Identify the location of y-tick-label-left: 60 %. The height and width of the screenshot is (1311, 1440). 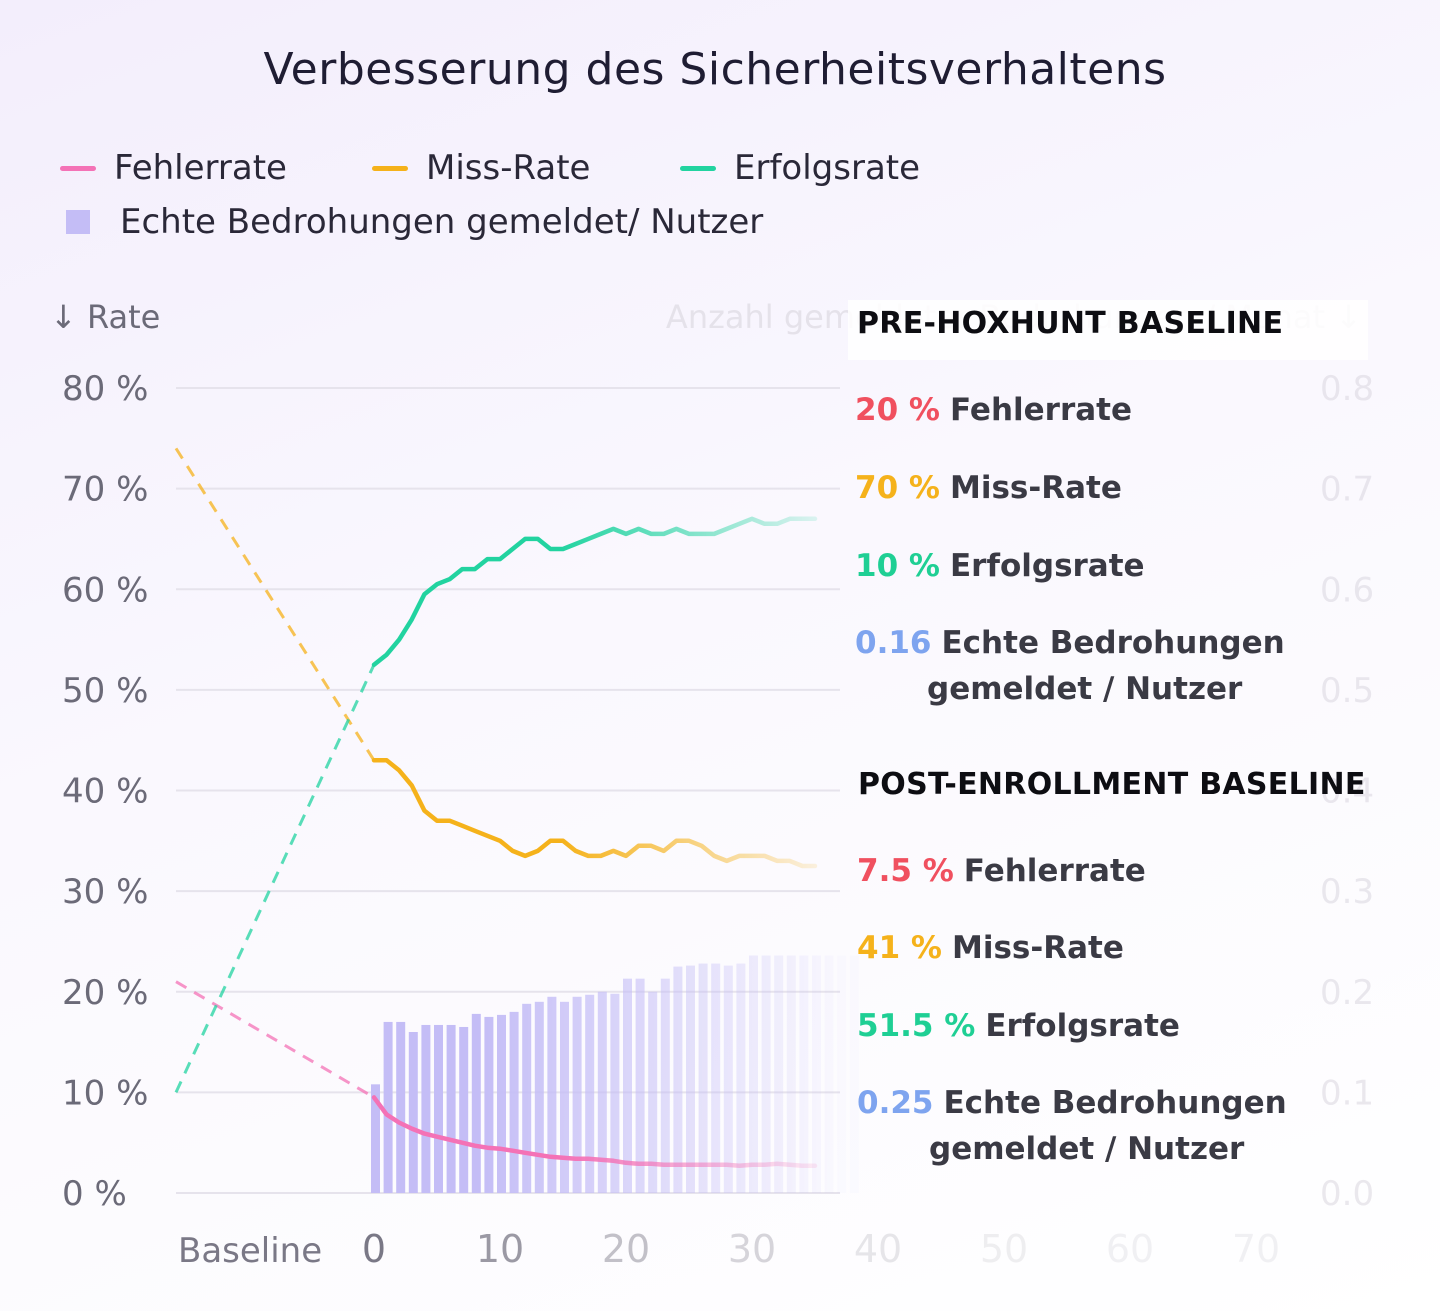
(105, 590).